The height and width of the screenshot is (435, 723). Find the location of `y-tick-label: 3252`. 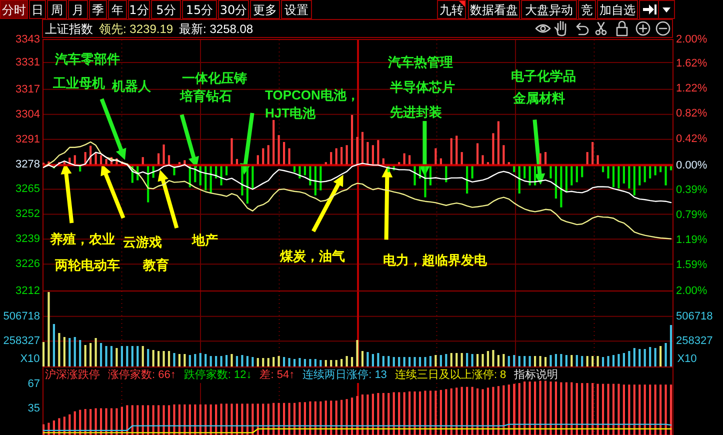

y-tick-label: 3252 is located at coordinates (28, 214).